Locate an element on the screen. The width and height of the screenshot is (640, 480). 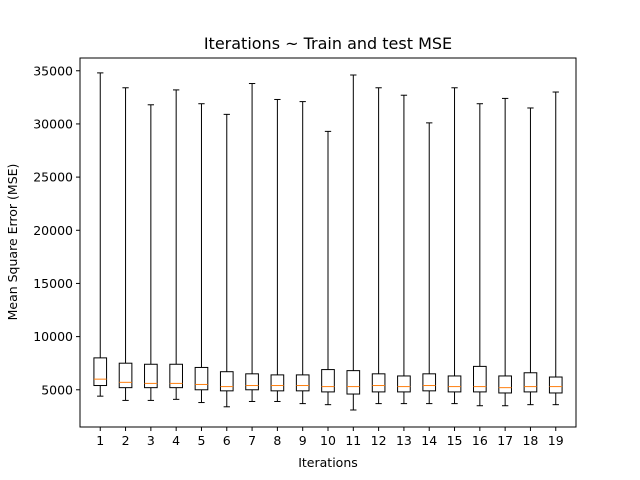
x-tick-label: 15 is located at coordinates (455, 440).